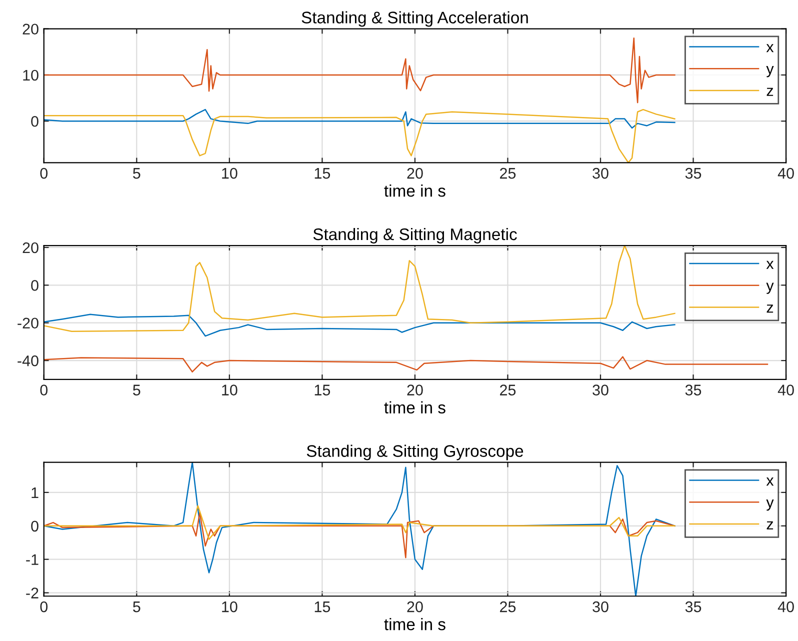 This screenshot has width=798, height=641. What do you see at coordinates (30, 75) in the screenshot?
I see `y-tick-label: 10` at bounding box center [30, 75].